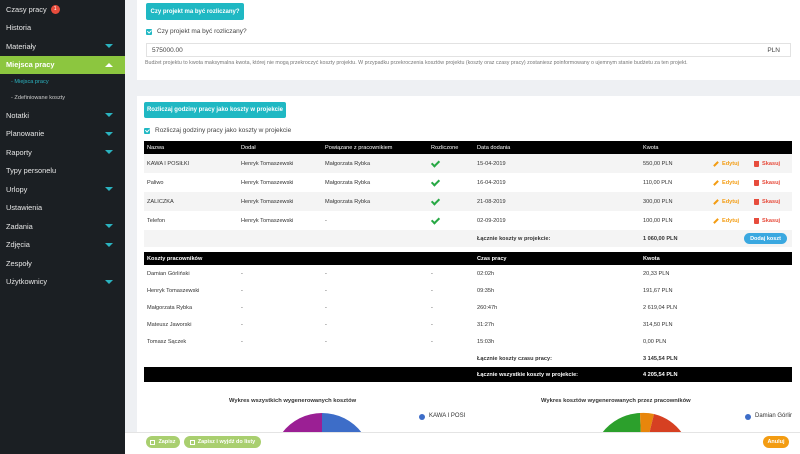 Image resolution: width=800 pixels, height=454 pixels. Describe the element at coordinates (155, 182) in the screenshot. I see `cost-name: Paliwo` at that location.